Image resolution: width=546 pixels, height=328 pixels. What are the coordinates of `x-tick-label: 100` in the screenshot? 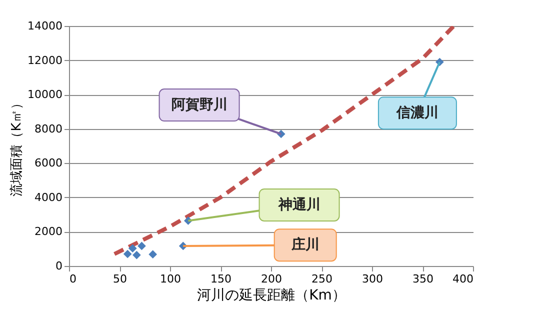 It's located at (170, 279).